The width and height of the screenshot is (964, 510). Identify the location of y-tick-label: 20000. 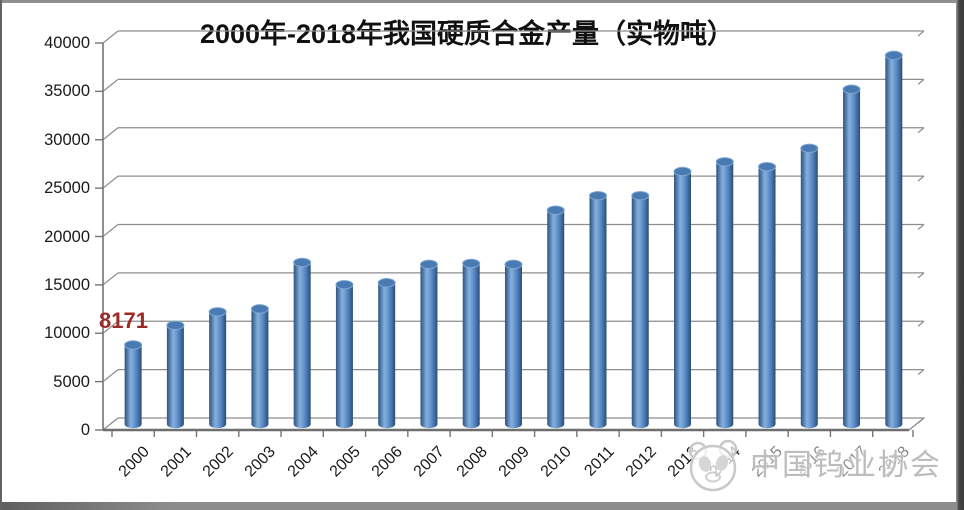
(67, 236).